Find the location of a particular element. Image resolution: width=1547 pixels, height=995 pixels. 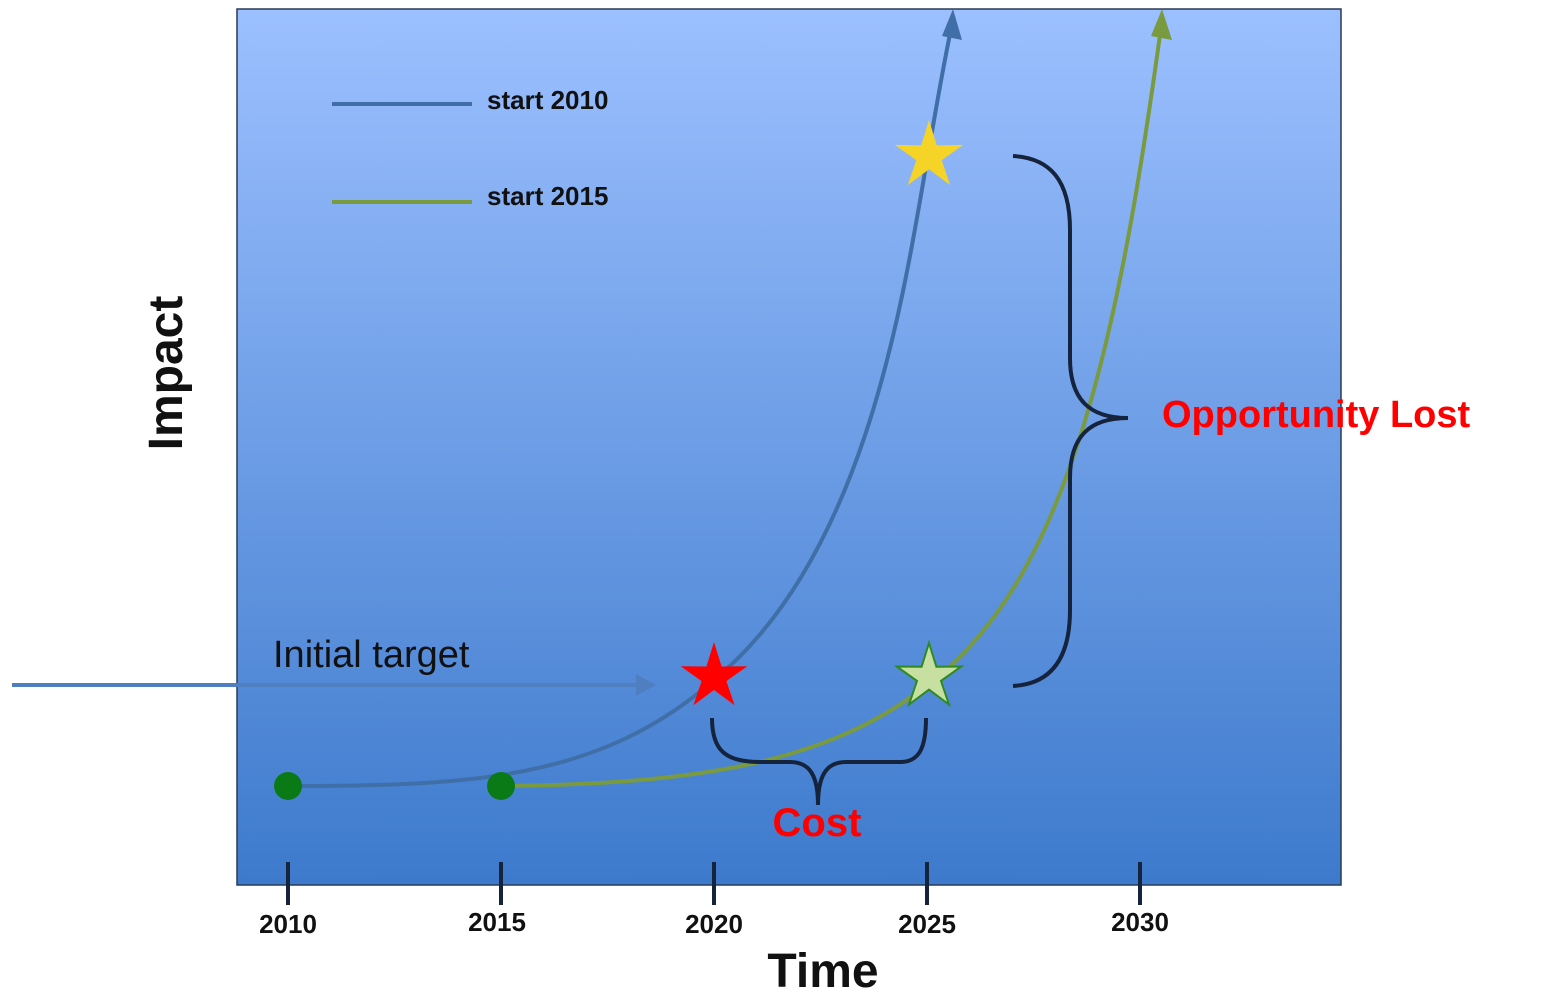

tick-label-2020: 2020 is located at coordinates (714, 924).